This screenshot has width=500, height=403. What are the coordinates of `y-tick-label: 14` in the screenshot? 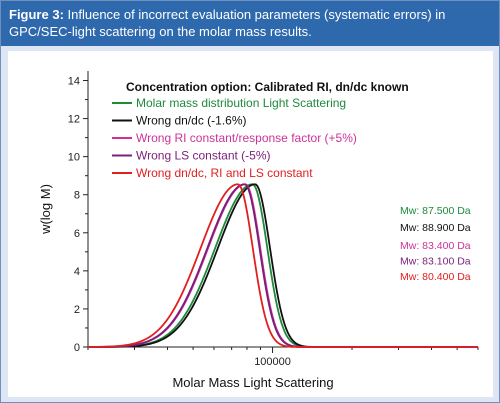 It's located at (74, 82).